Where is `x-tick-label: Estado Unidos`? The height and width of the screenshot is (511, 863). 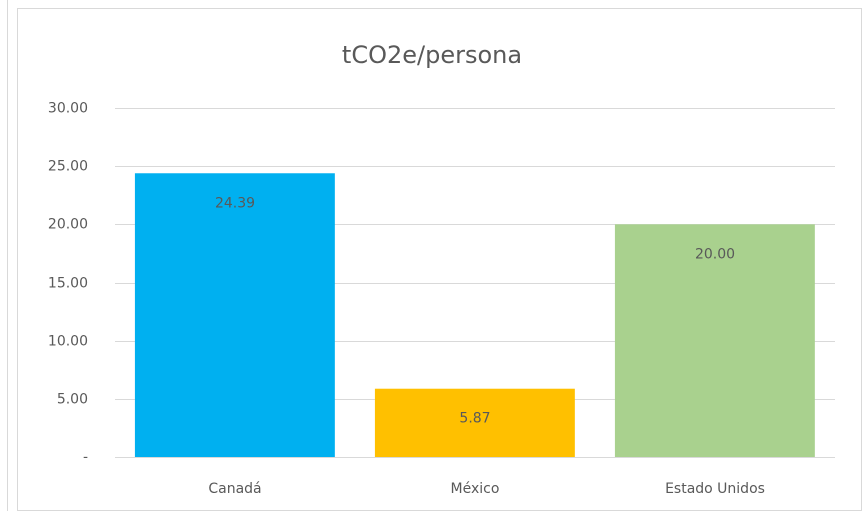 x-tick-label: Estado Unidos is located at coordinates (715, 489).